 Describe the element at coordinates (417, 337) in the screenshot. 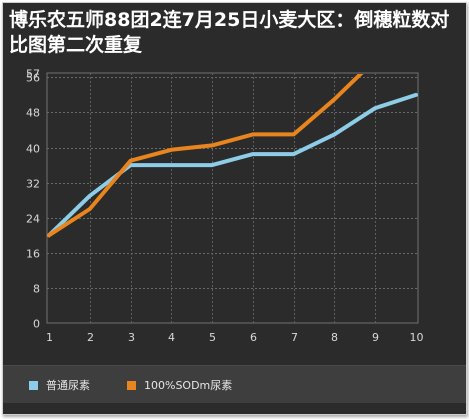

I see `x-tick-label: 10` at that location.